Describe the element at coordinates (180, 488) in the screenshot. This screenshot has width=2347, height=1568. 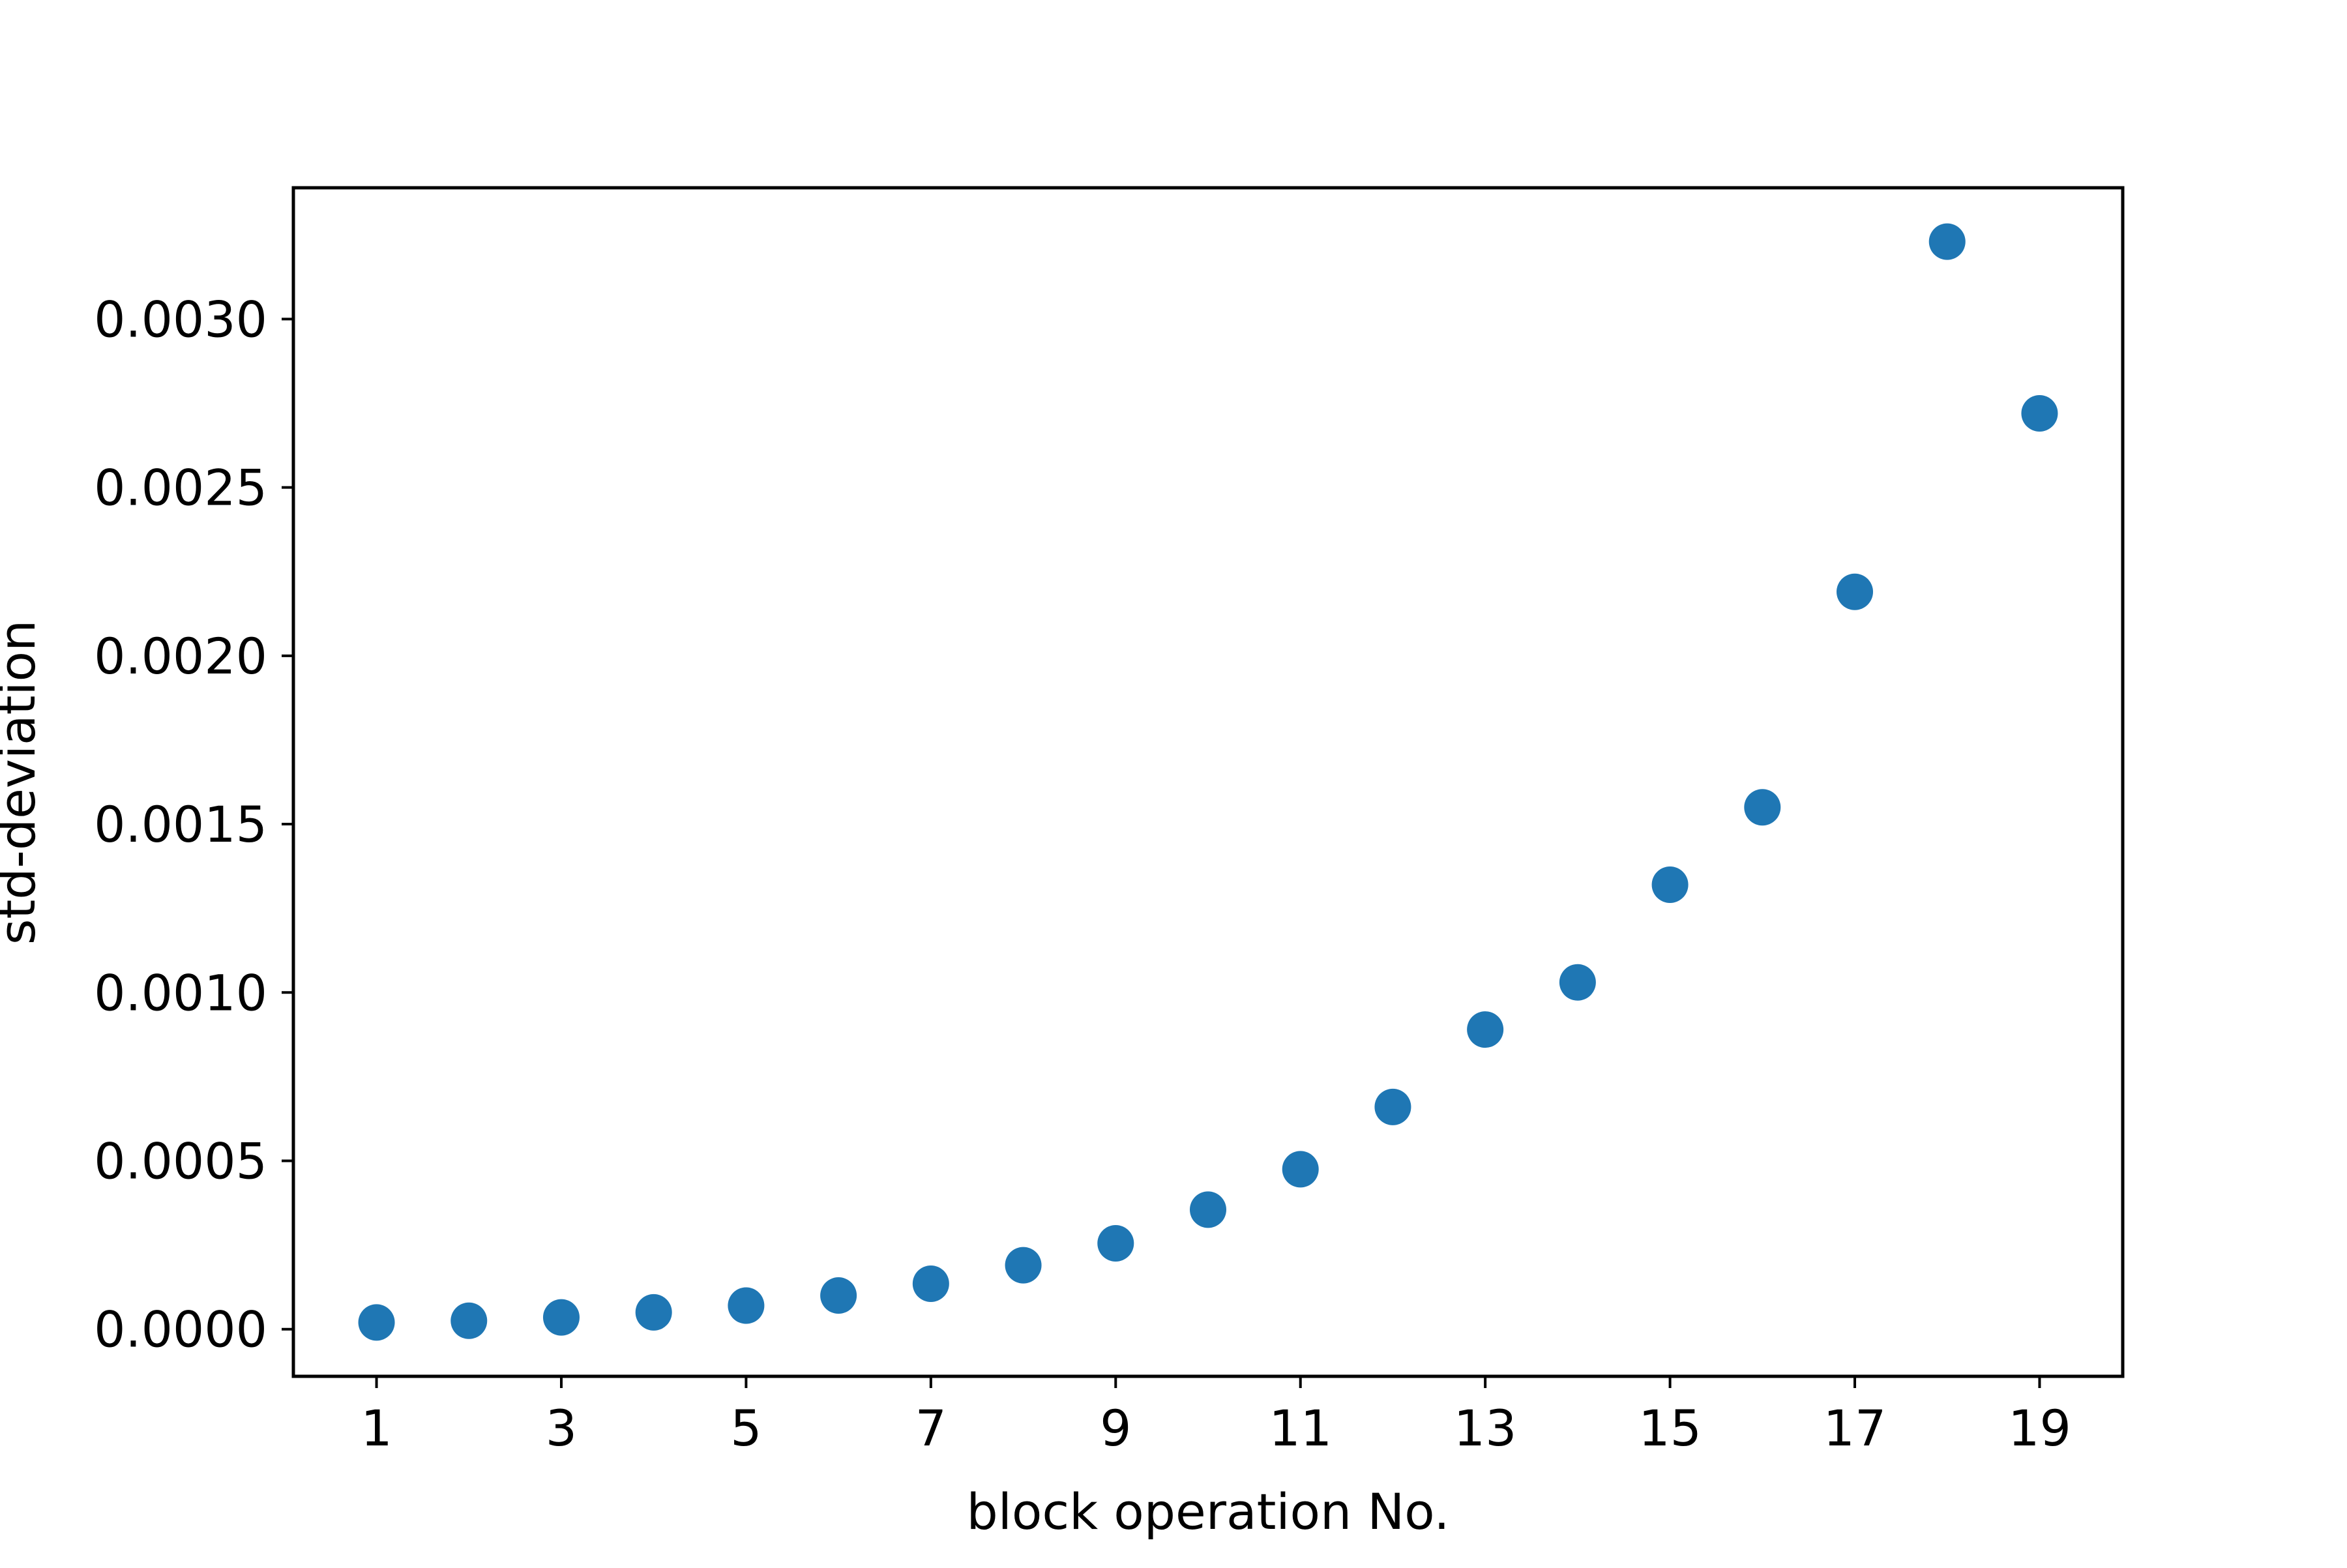
I see `y-tick-label: 0.0025` at that location.